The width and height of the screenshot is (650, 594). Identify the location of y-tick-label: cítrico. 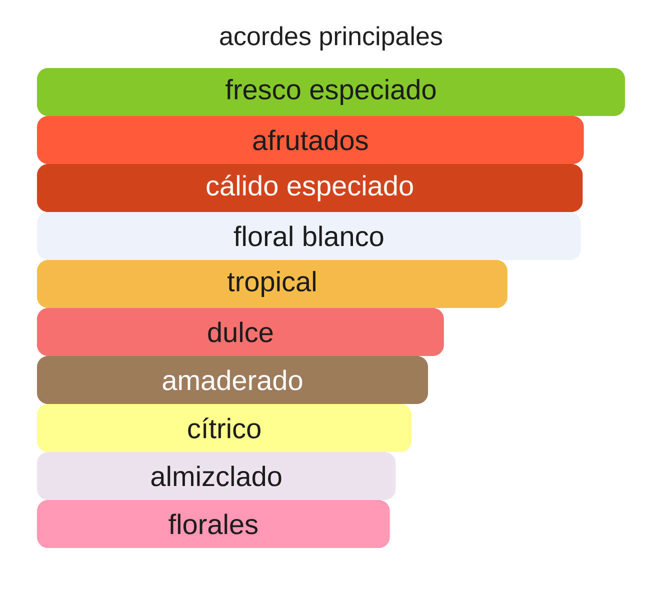
(224, 428).